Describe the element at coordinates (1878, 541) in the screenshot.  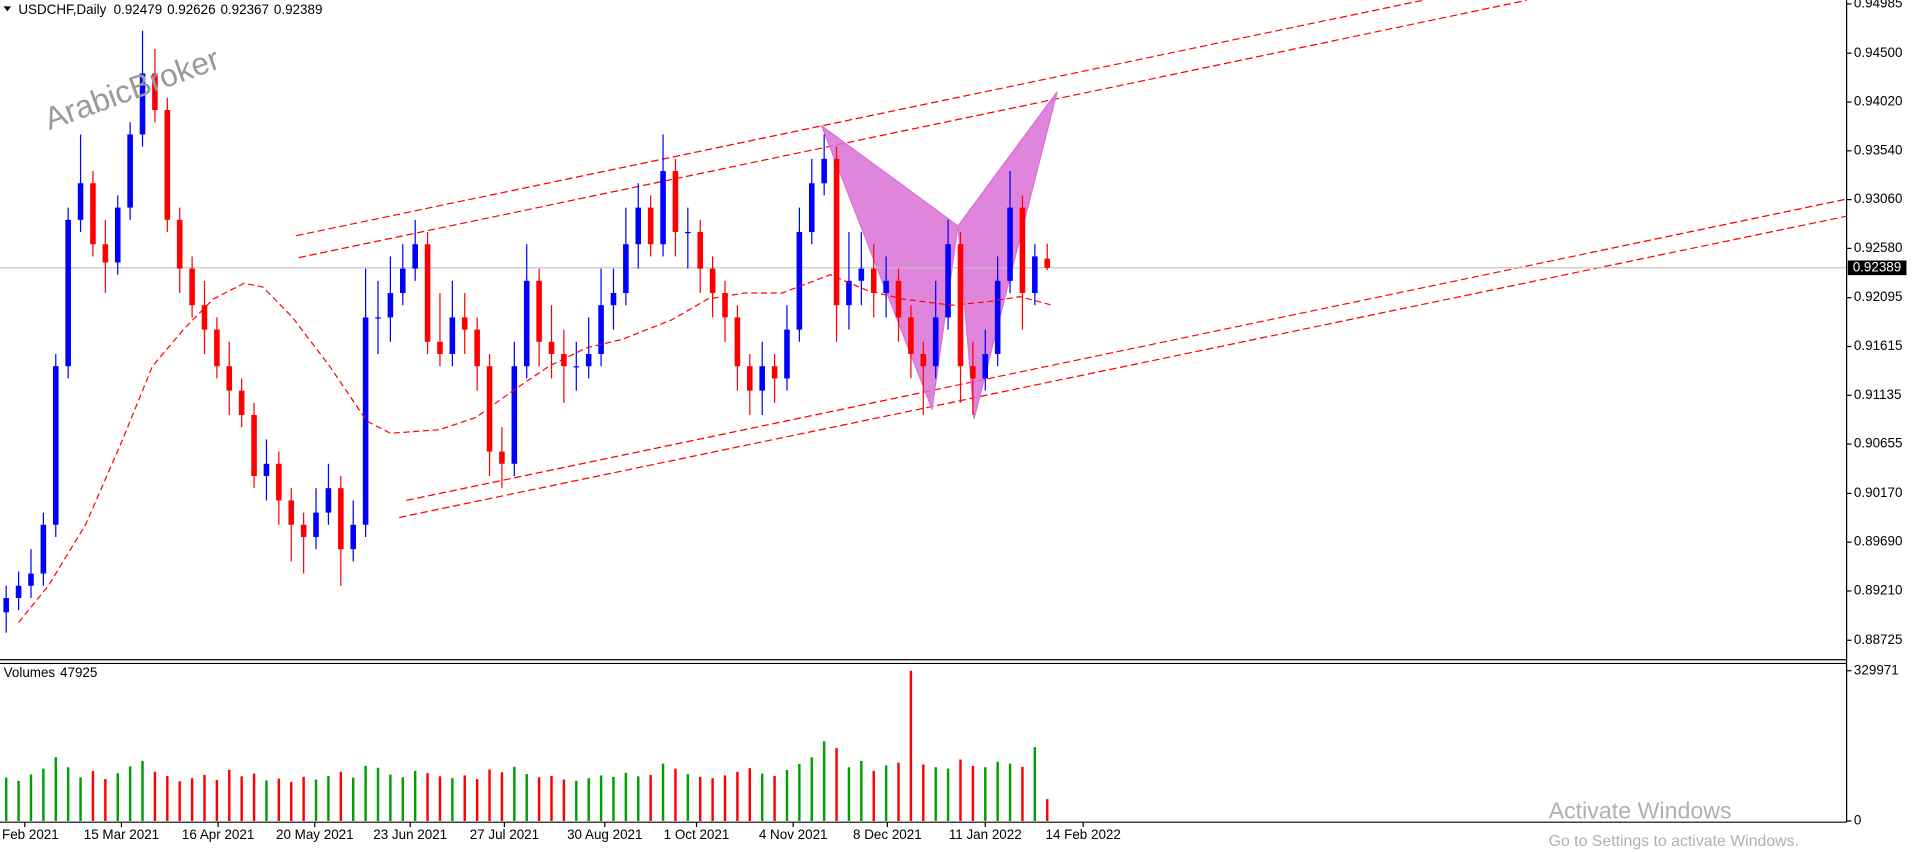
I see `y-tick-label: 0.89690` at that location.